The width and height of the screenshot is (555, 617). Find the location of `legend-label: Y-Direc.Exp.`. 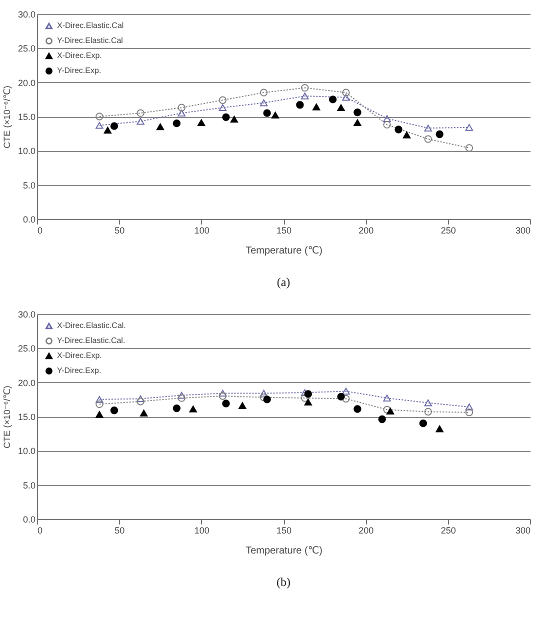

legend-label: Y-Direc.Exp. is located at coordinates (79, 370).